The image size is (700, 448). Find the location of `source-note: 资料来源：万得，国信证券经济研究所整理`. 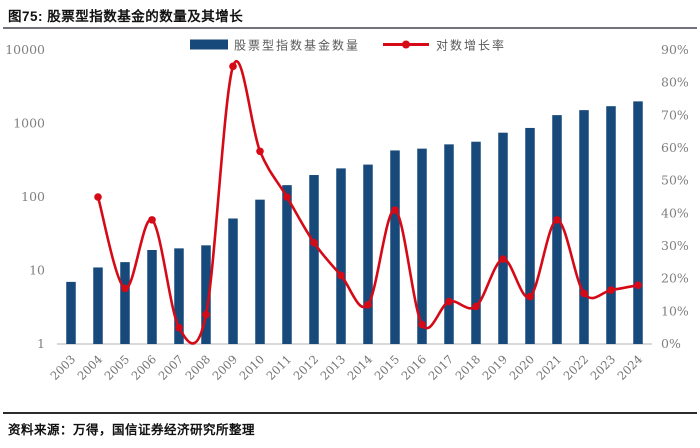

source-note: 资料来源：万得，国信证券经济研究所整理 is located at coordinates (132, 430).